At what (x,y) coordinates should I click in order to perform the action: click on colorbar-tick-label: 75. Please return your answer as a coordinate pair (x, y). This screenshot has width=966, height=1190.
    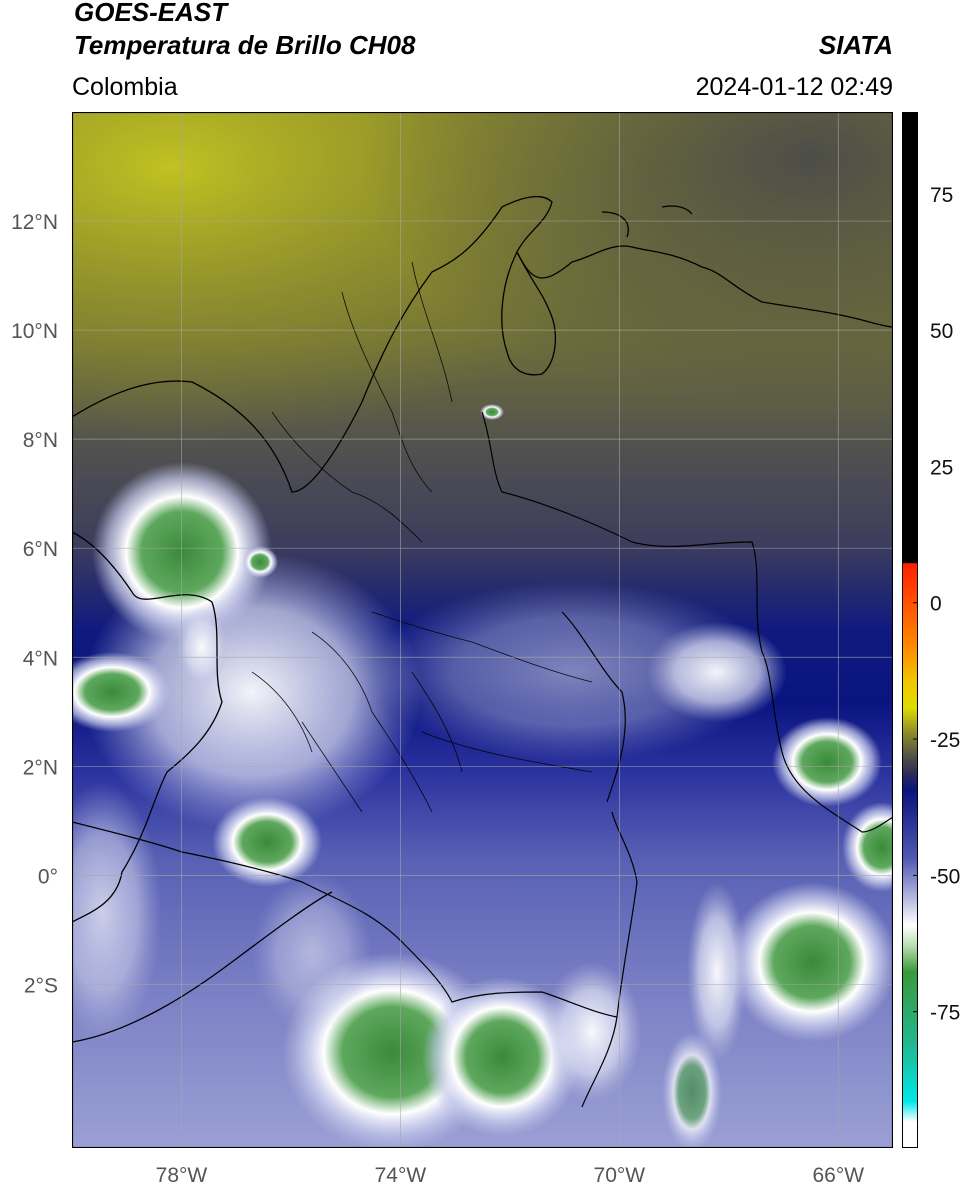
    Looking at the image, I should click on (941, 195).